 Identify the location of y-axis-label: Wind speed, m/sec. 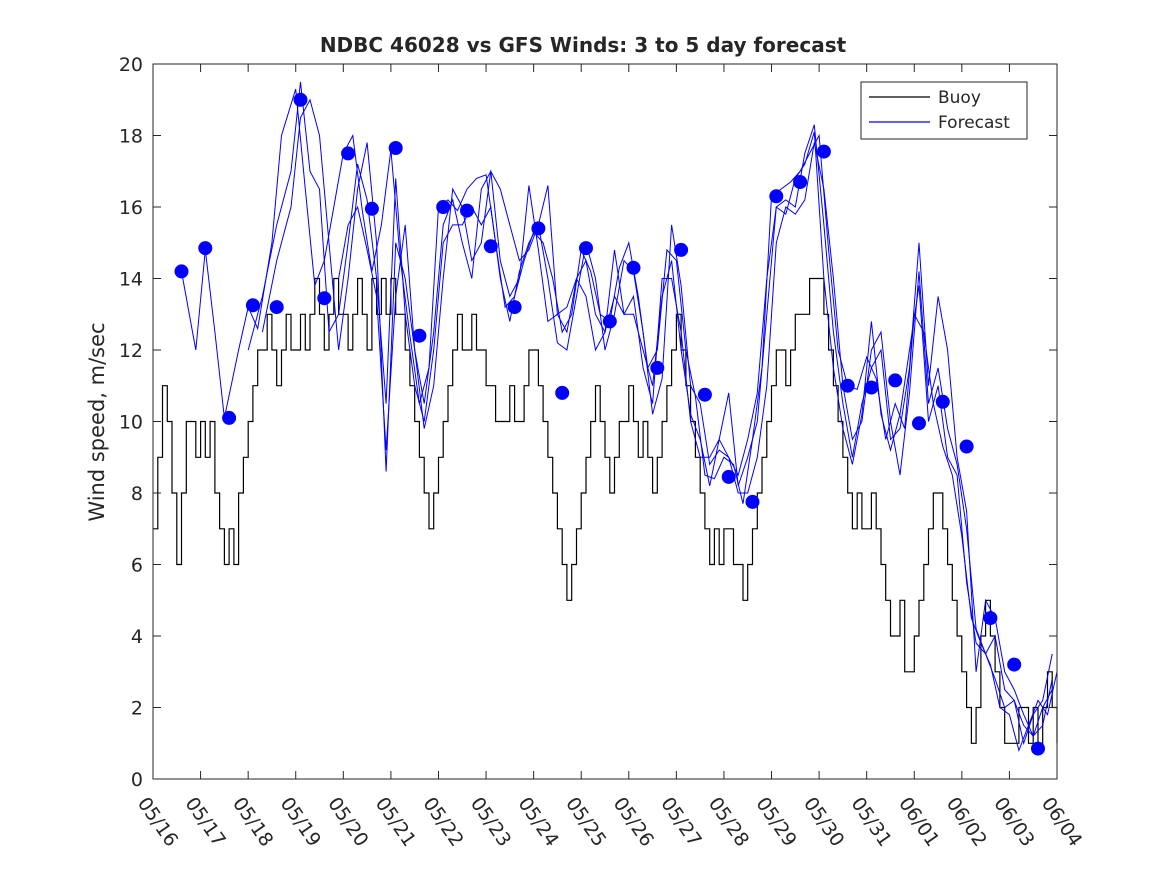
(97, 421).